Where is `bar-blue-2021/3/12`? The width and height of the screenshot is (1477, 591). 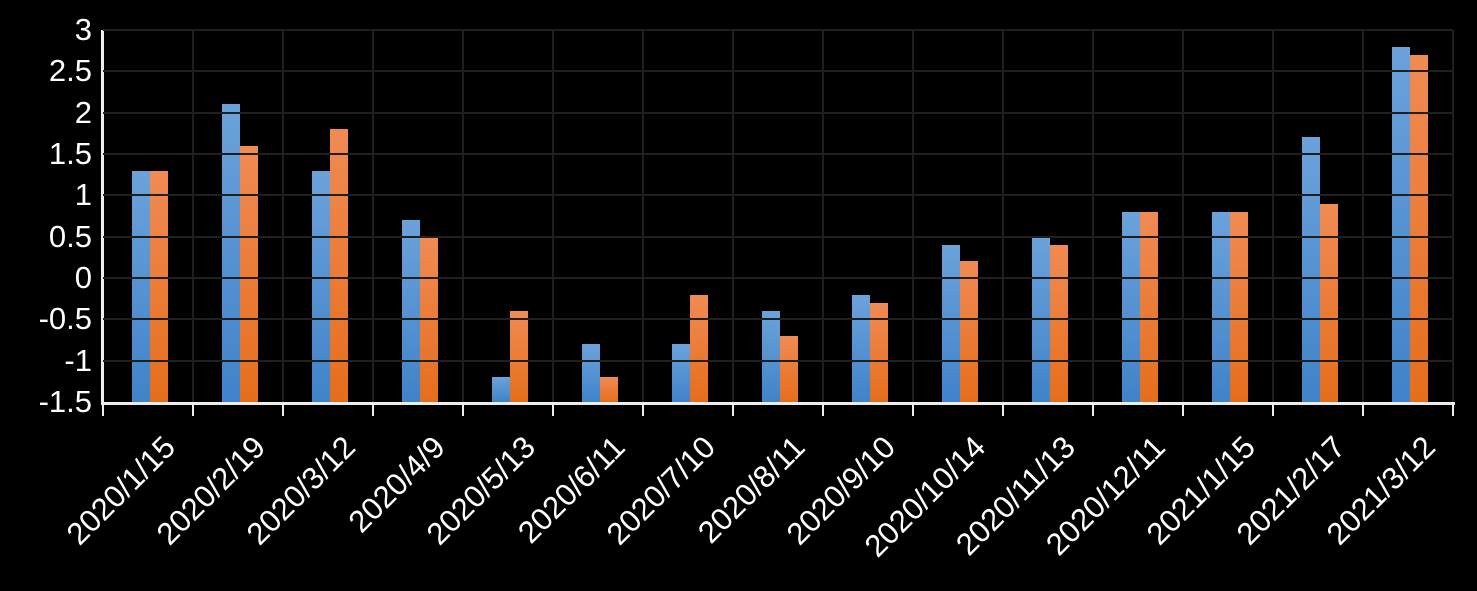 bar-blue-2021/3/12 is located at coordinates (1401, 224).